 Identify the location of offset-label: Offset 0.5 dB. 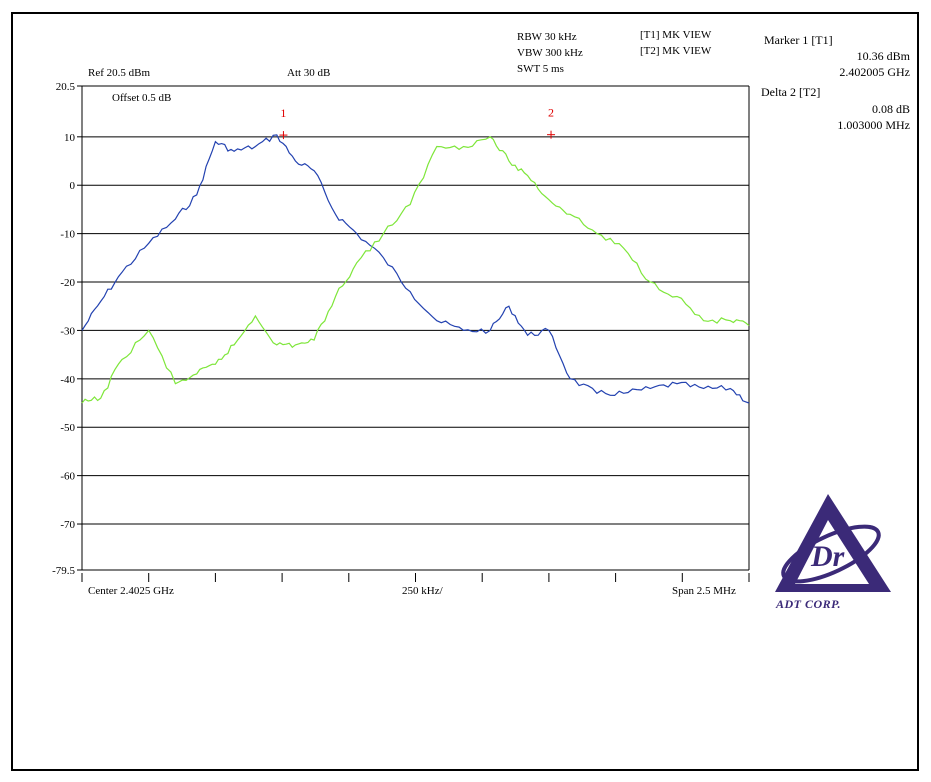
(142, 98).